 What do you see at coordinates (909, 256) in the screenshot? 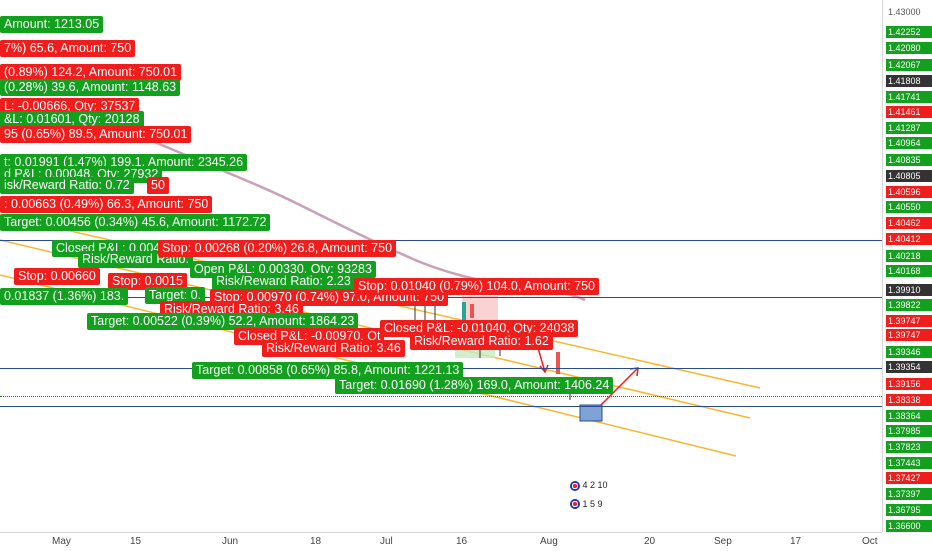
I see `price-label: 1.40218` at bounding box center [909, 256].